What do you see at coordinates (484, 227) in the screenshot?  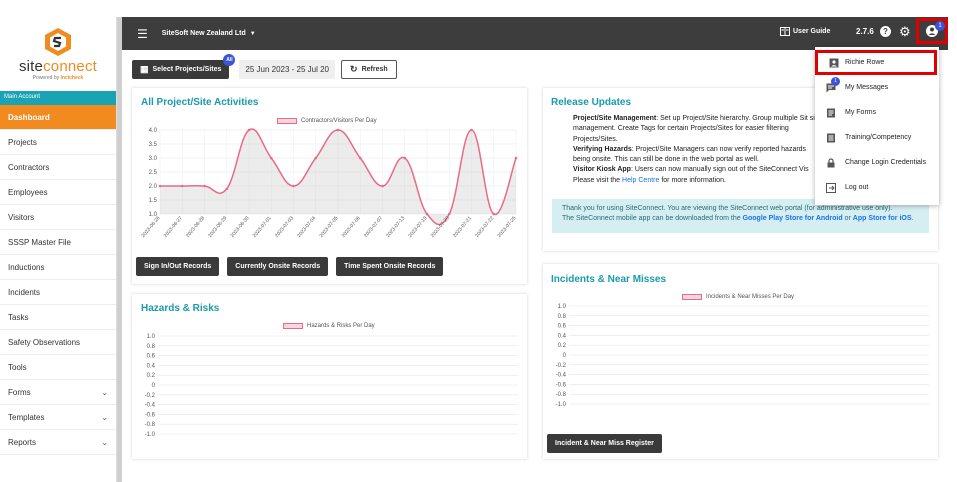 I see `x-tick-label: 2023-07-22` at bounding box center [484, 227].